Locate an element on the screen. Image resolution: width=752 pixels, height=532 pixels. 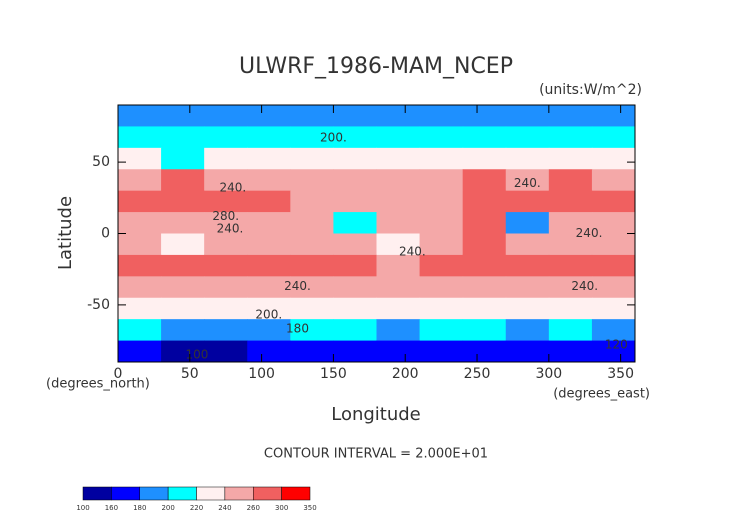
chart-title: ULWRF_1986-MAM_NCEP is located at coordinates (376, 66).